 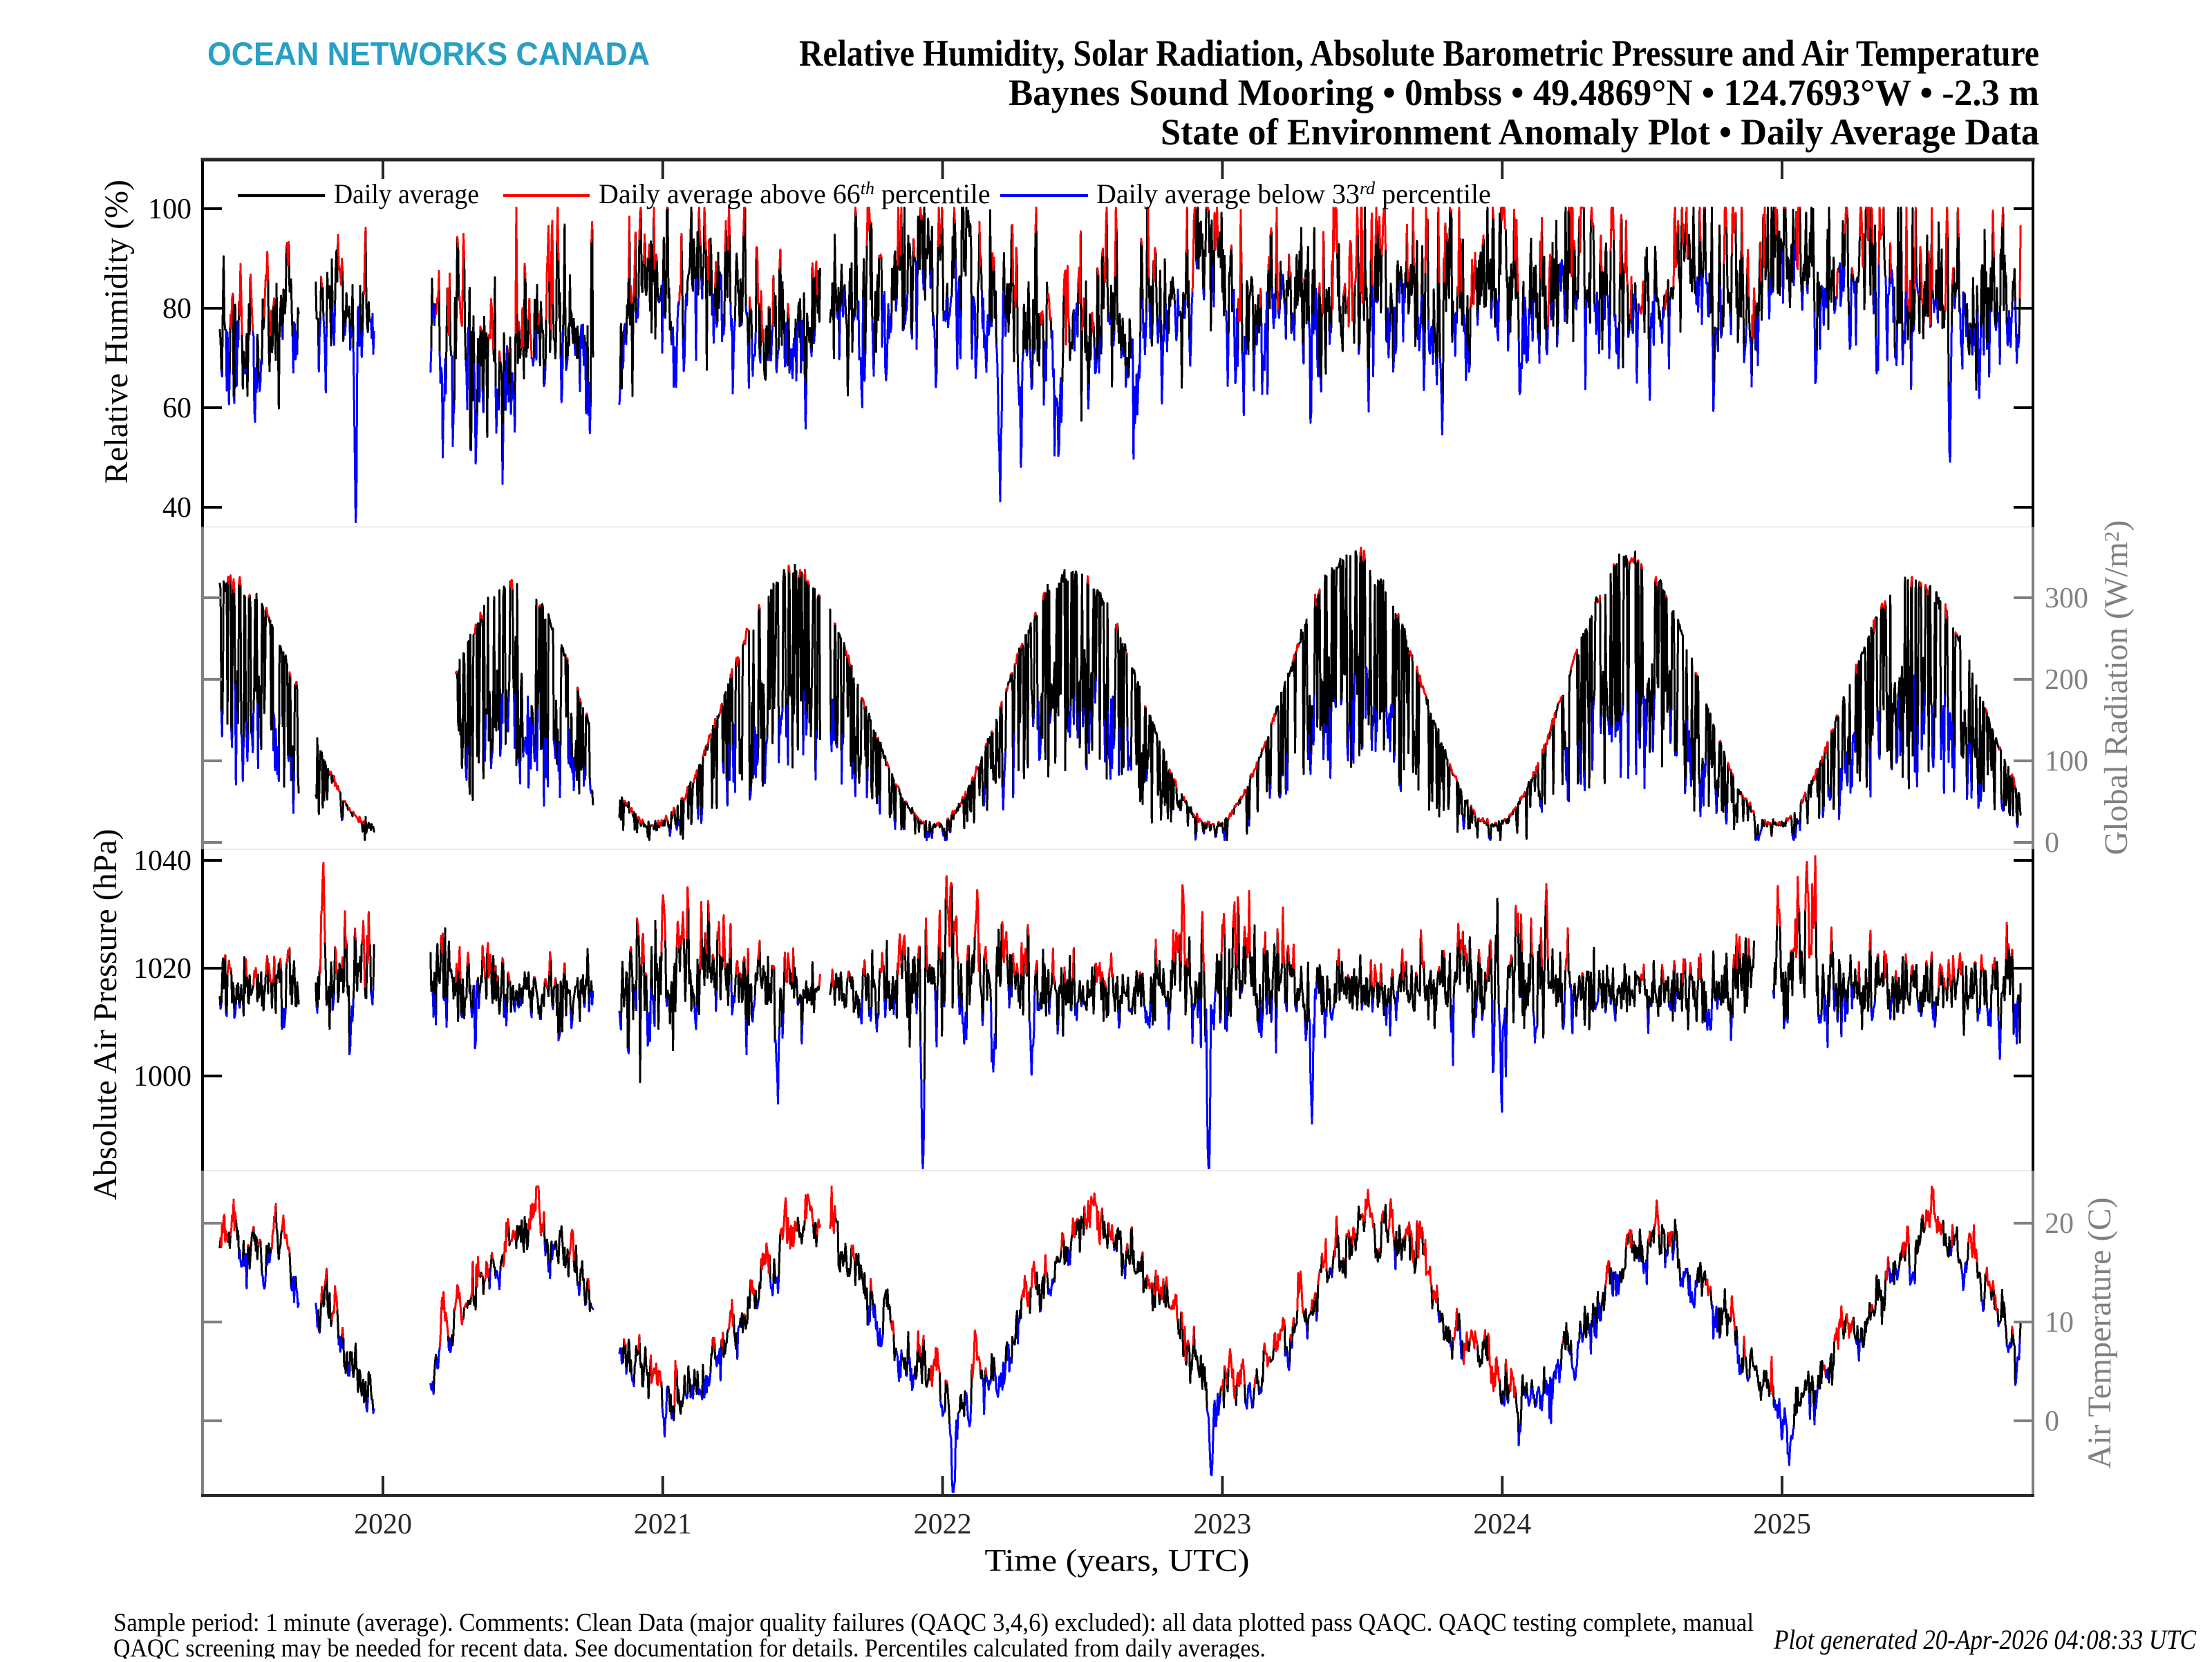 What do you see at coordinates (383, 1524) in the screenshot?
I see `svg-text: 2020` at bounding box center [383, 1524].